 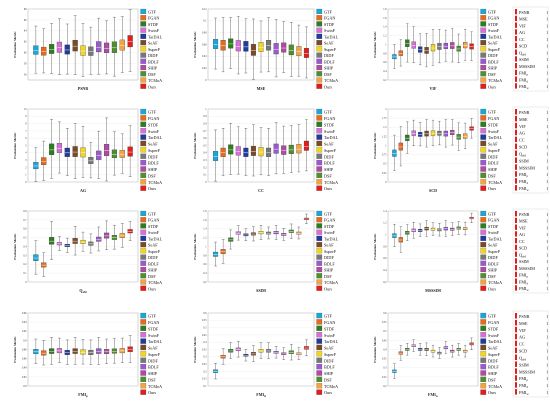 I want to click on y-tick-label: 1.8, so click(x=385, y=9).